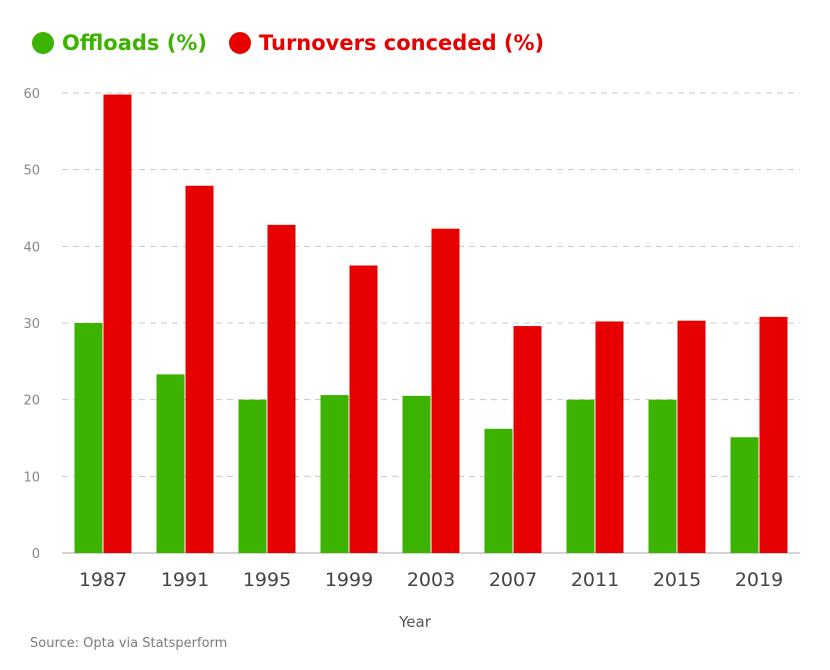 The image size is (830, 670). I want to click on legend-label-turnovers: Turnovers conceded (%), so click(401, 43).